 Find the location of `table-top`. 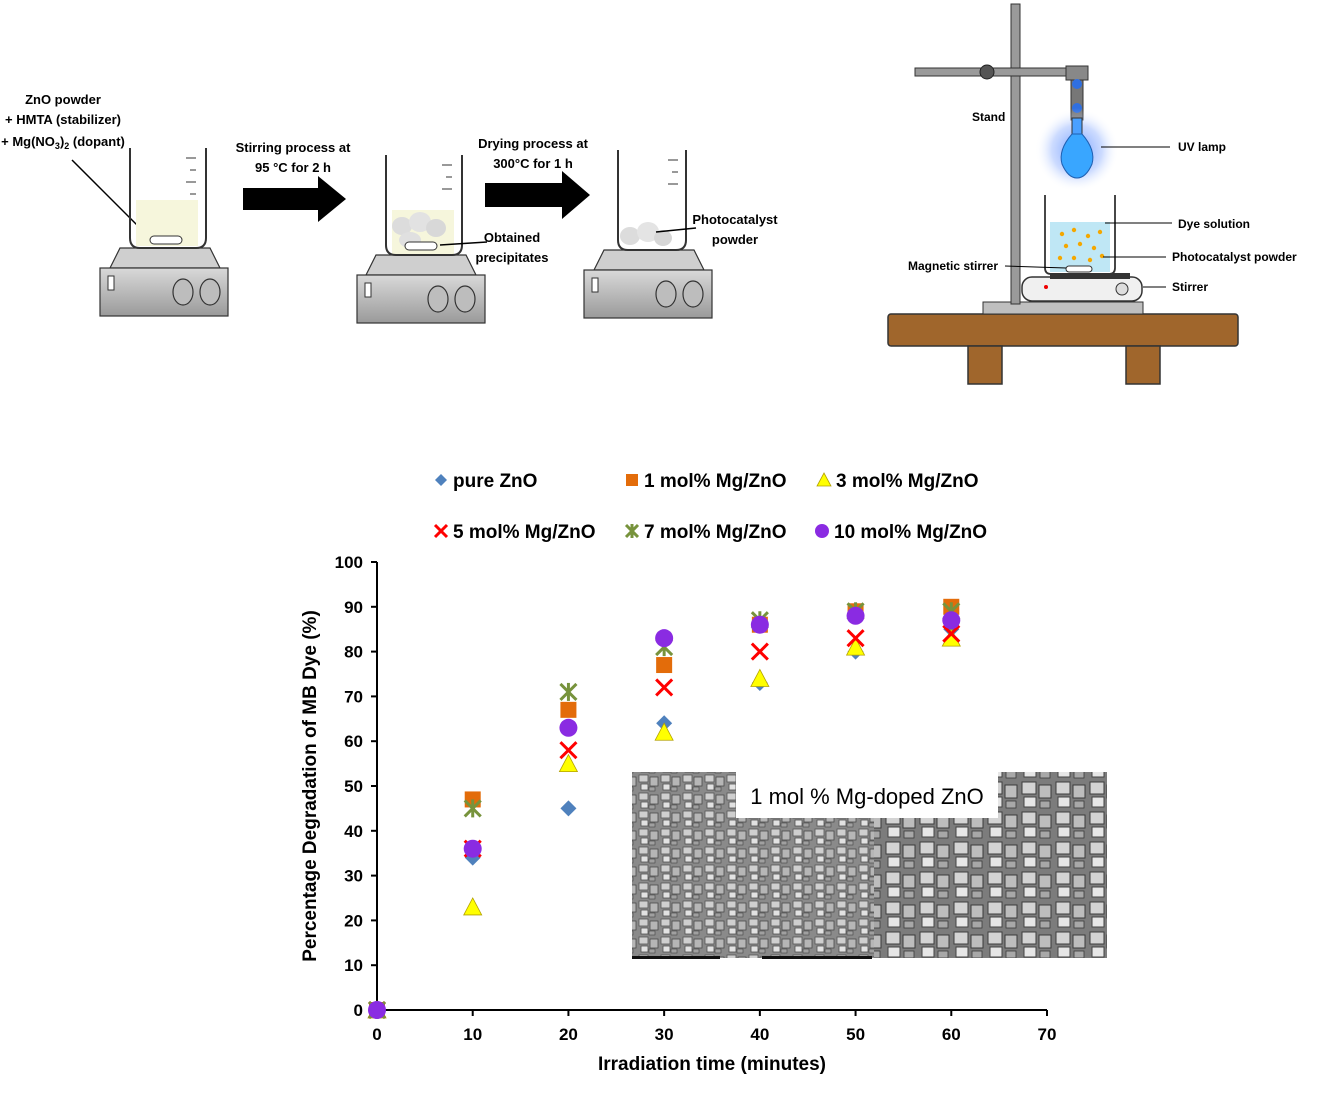

table-top is located at coordinates (1063, 330).